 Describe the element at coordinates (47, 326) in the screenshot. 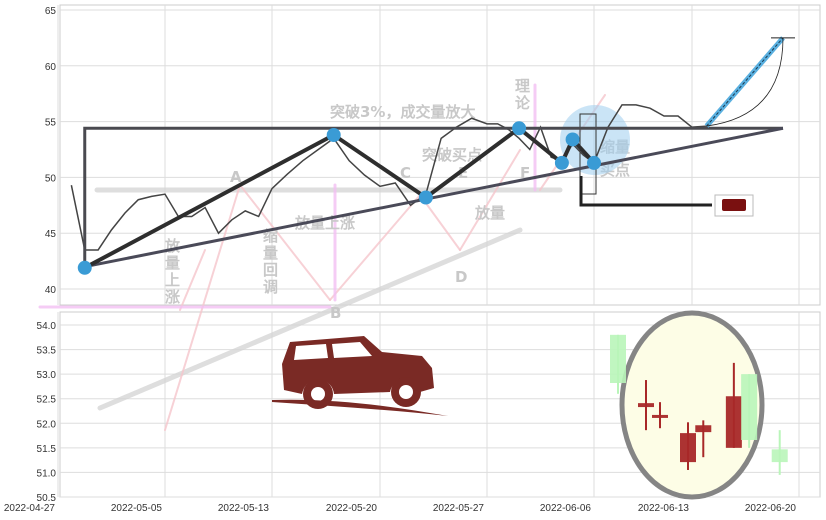

I see `kline-y-tick: 54.0` at that location.